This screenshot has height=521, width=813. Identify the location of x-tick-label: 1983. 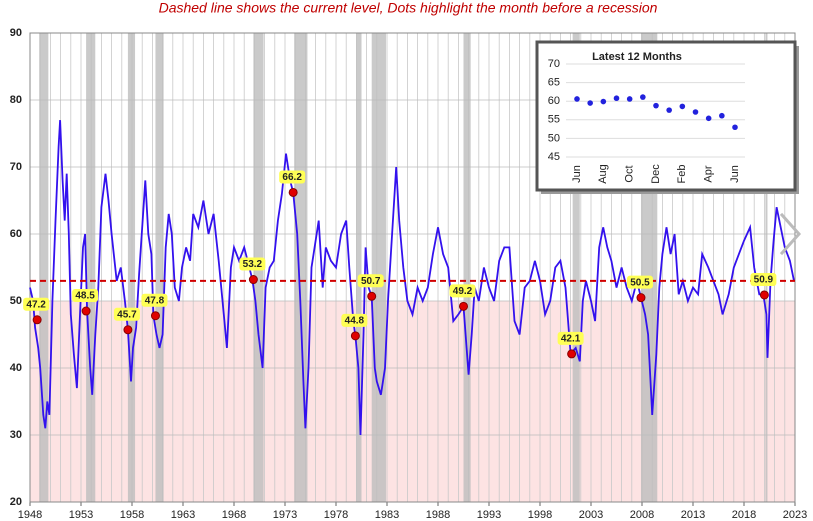
(387, 515).